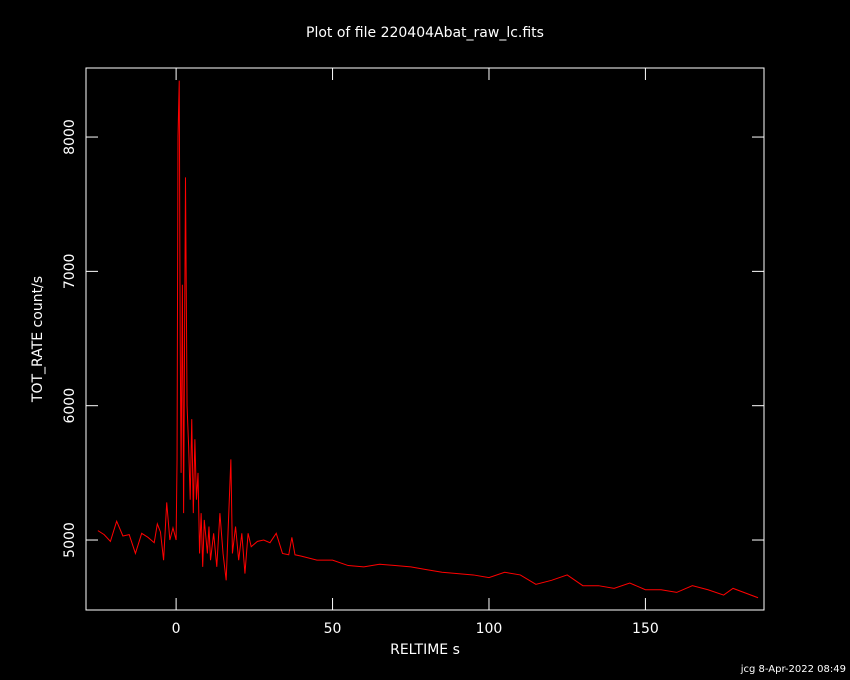 This screenshot has height=680, width=850. Describe the element at coordinates (176, 629) in the screenshot. I see `x-tick-label: 0` at that location.